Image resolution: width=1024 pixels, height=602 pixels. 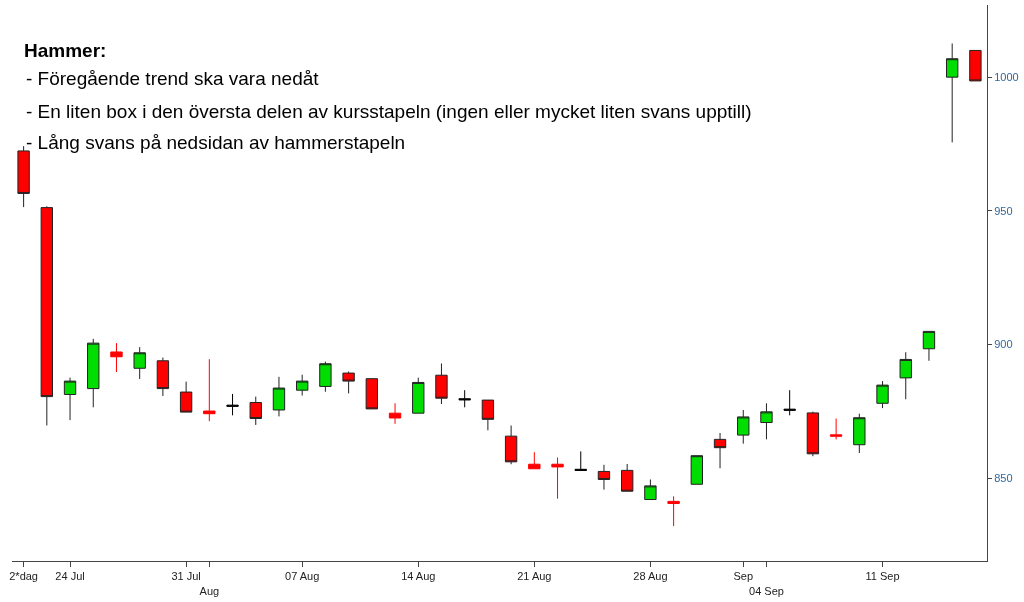 I want to click on x-tick-label: 24 Jul, so click(x=70, y=576).